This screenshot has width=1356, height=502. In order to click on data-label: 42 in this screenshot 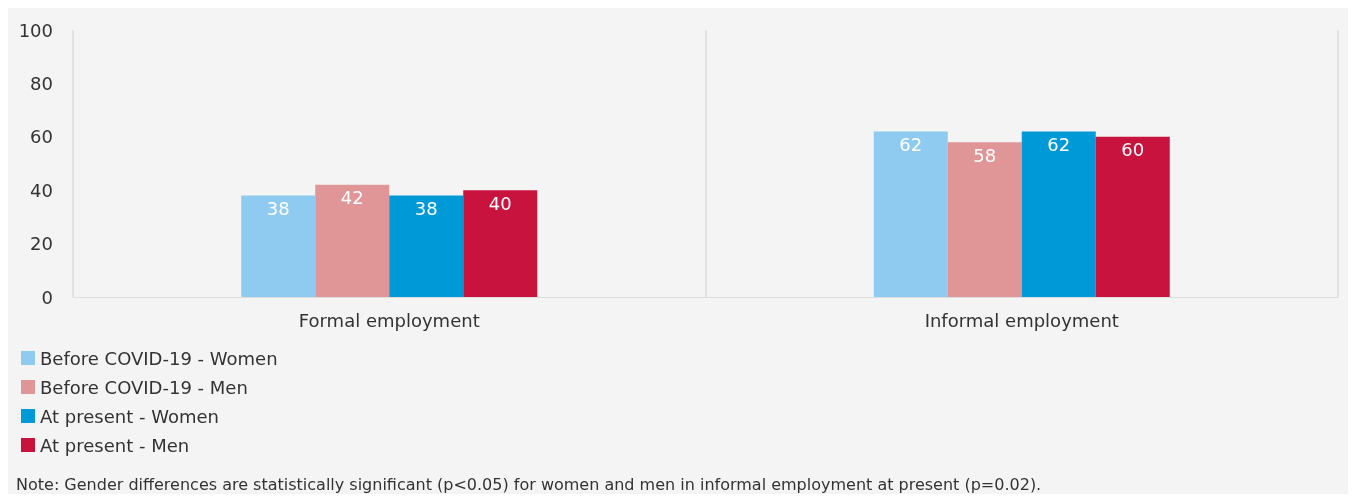, I will do `click(352, 198)`.